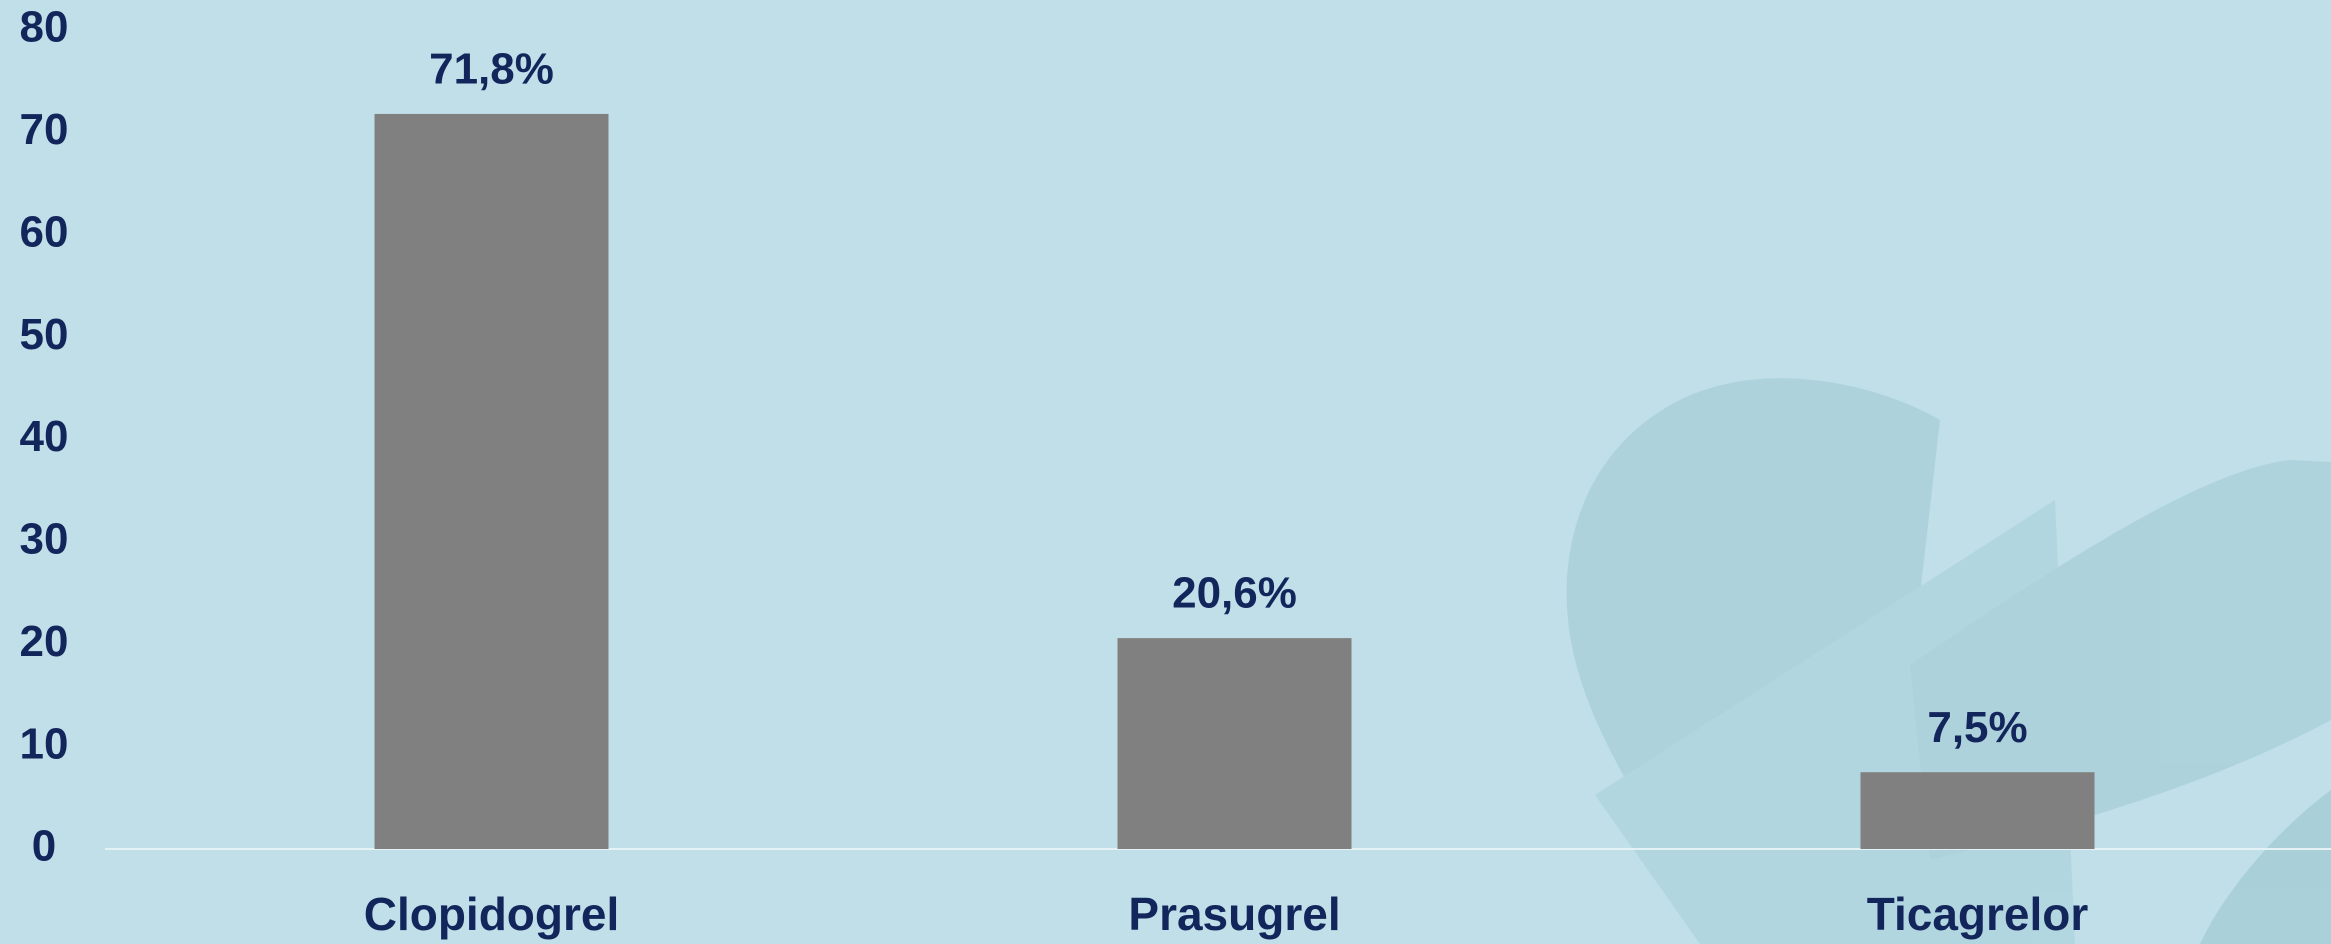 Image resolution: width=2331 pixels, height=944 pixels. I want to click on y-tick-label: 80, so click(44, 27).